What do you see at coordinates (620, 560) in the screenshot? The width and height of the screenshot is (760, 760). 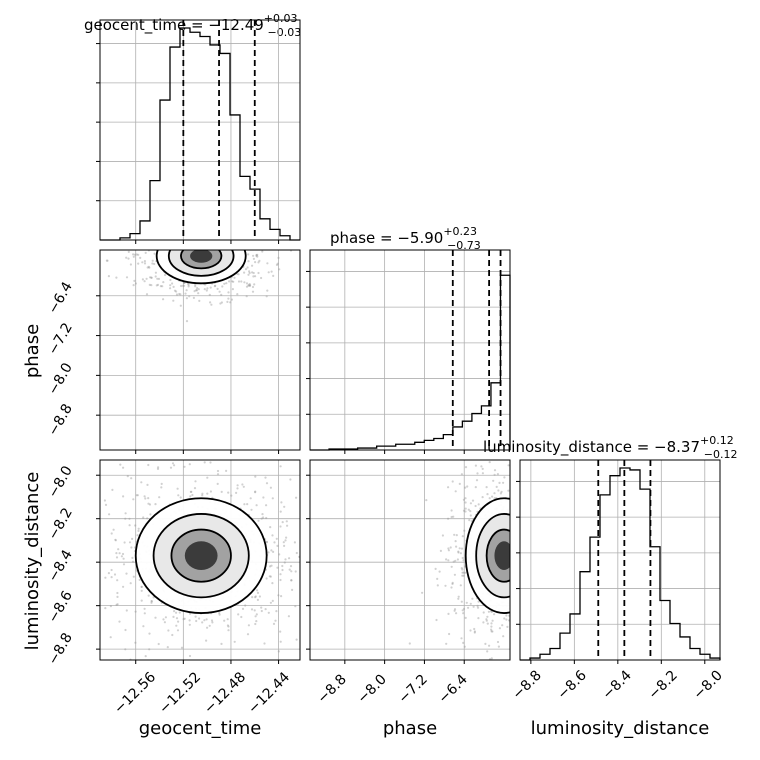 I see `axes-frame` at bounding box center [620, 560].